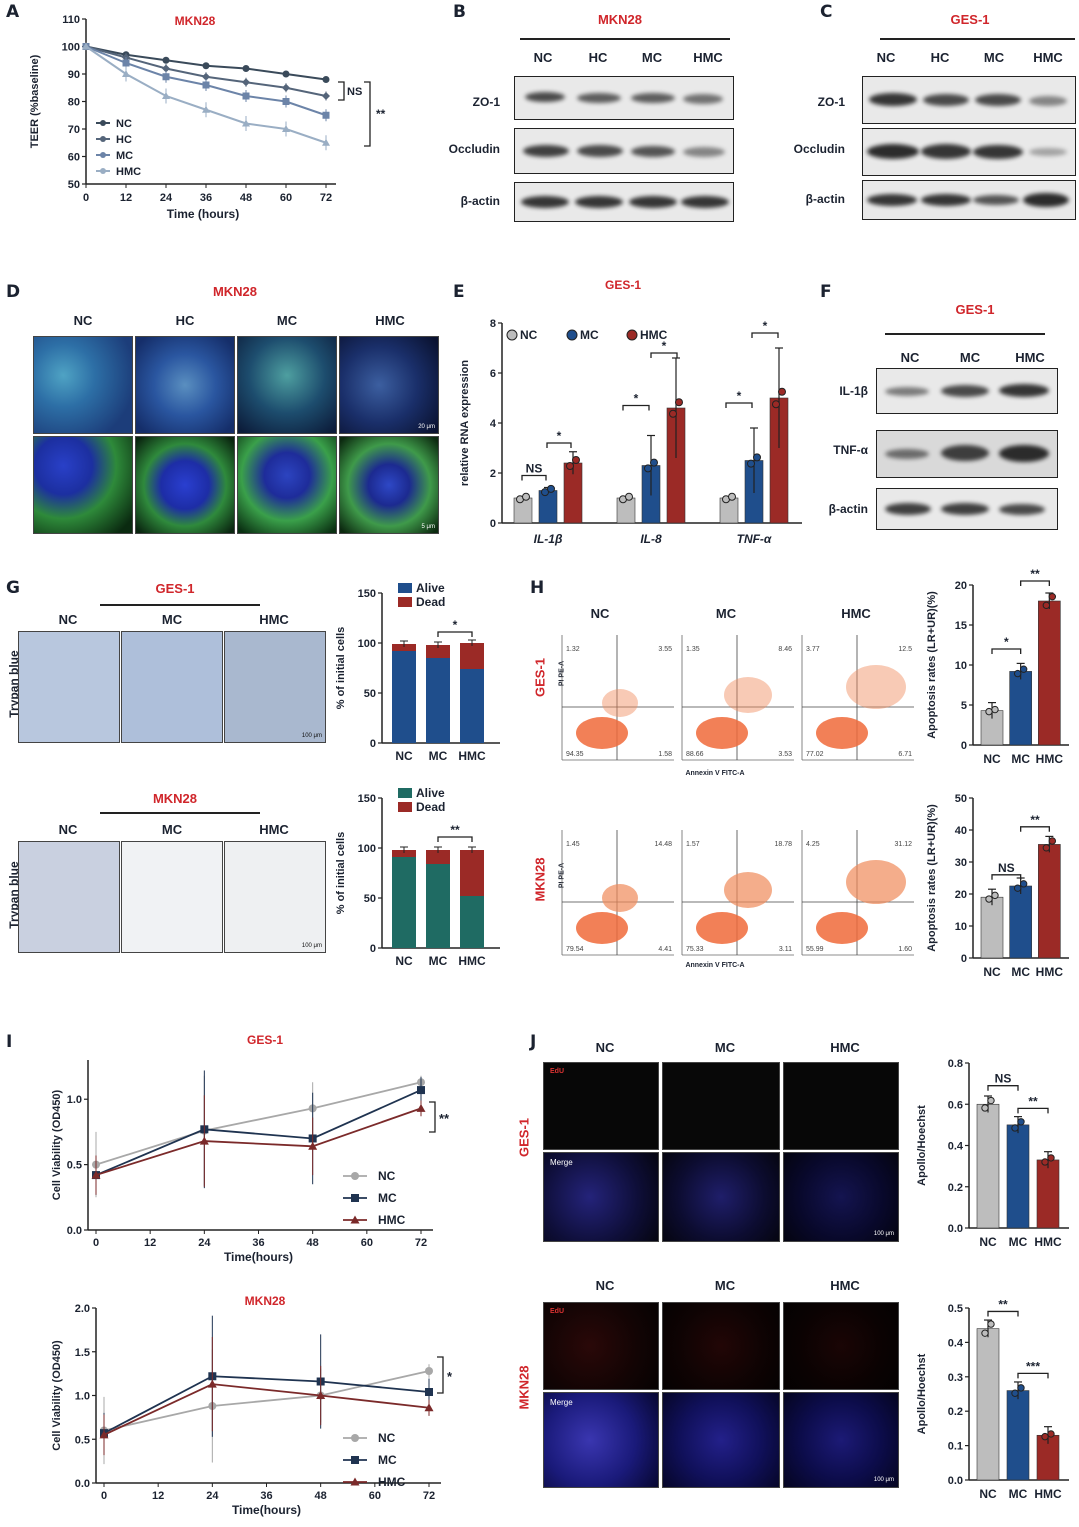 The height and width of the screenshot is (1527, 1079). Describe the element at coordinates (561, 1402) in the screenshot. I see `edu-j2-merge-label: Merge` at that location.